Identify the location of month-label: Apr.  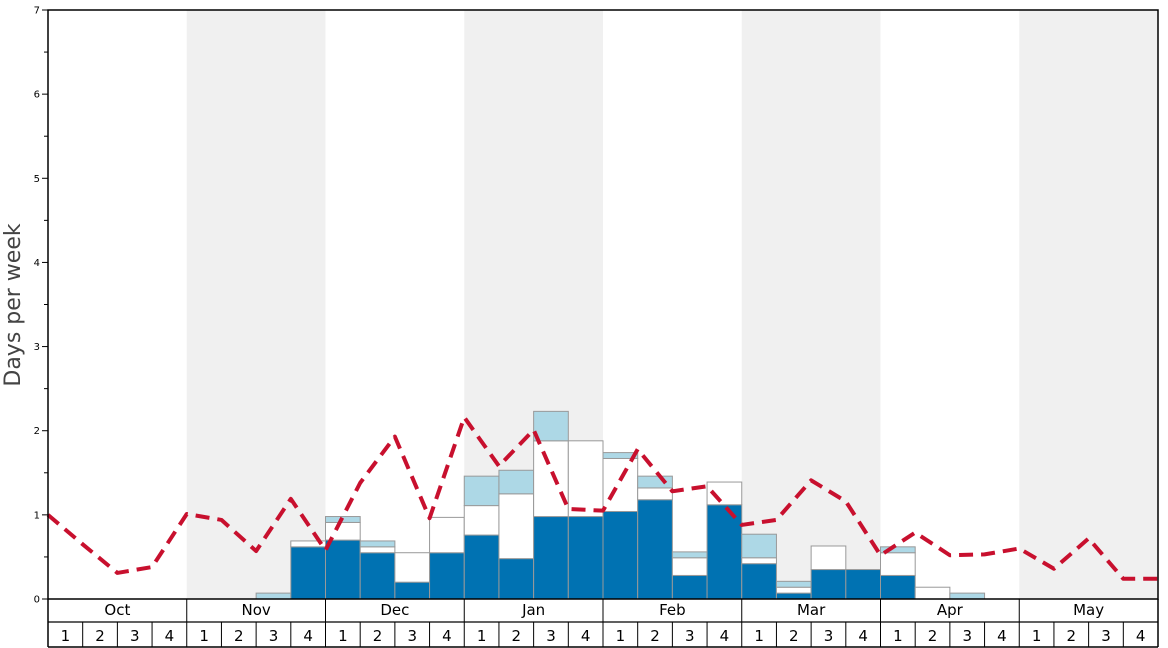
(950, 610).